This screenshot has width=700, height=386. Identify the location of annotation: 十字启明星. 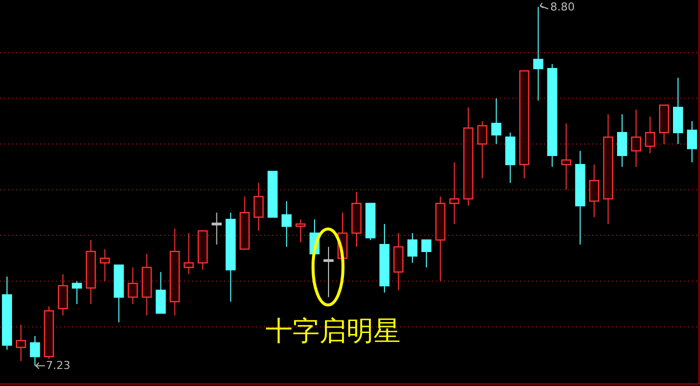
(333, 331).